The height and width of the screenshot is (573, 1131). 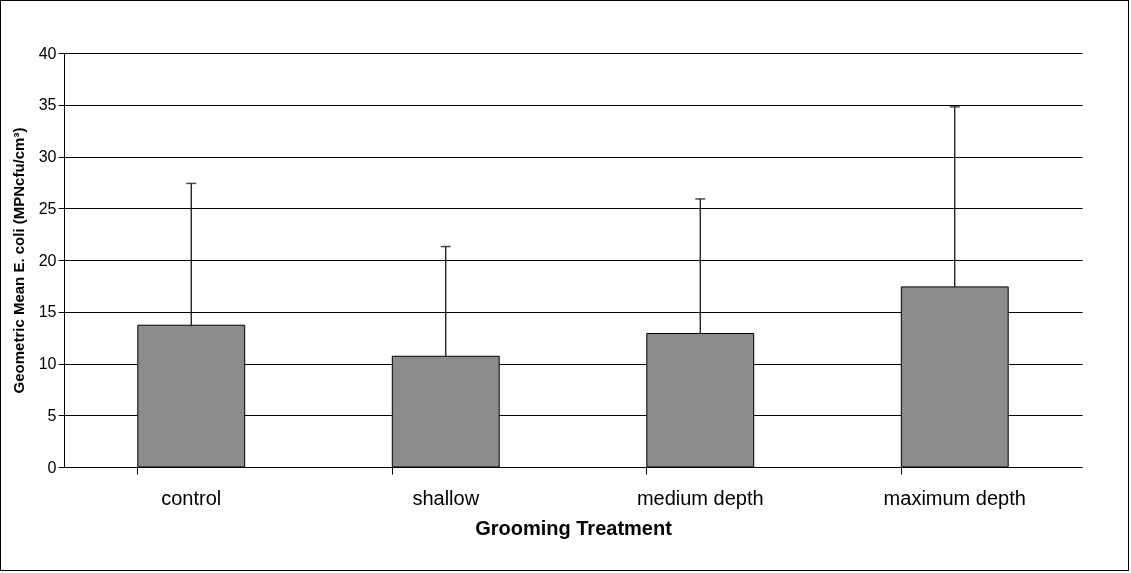 What do you see at coordinates (18, 260) in the screenshot?
I see `y-axis-title: Geometric Mean E. coli (MPNcfu/cm³)` at bounding box center [18, 260].